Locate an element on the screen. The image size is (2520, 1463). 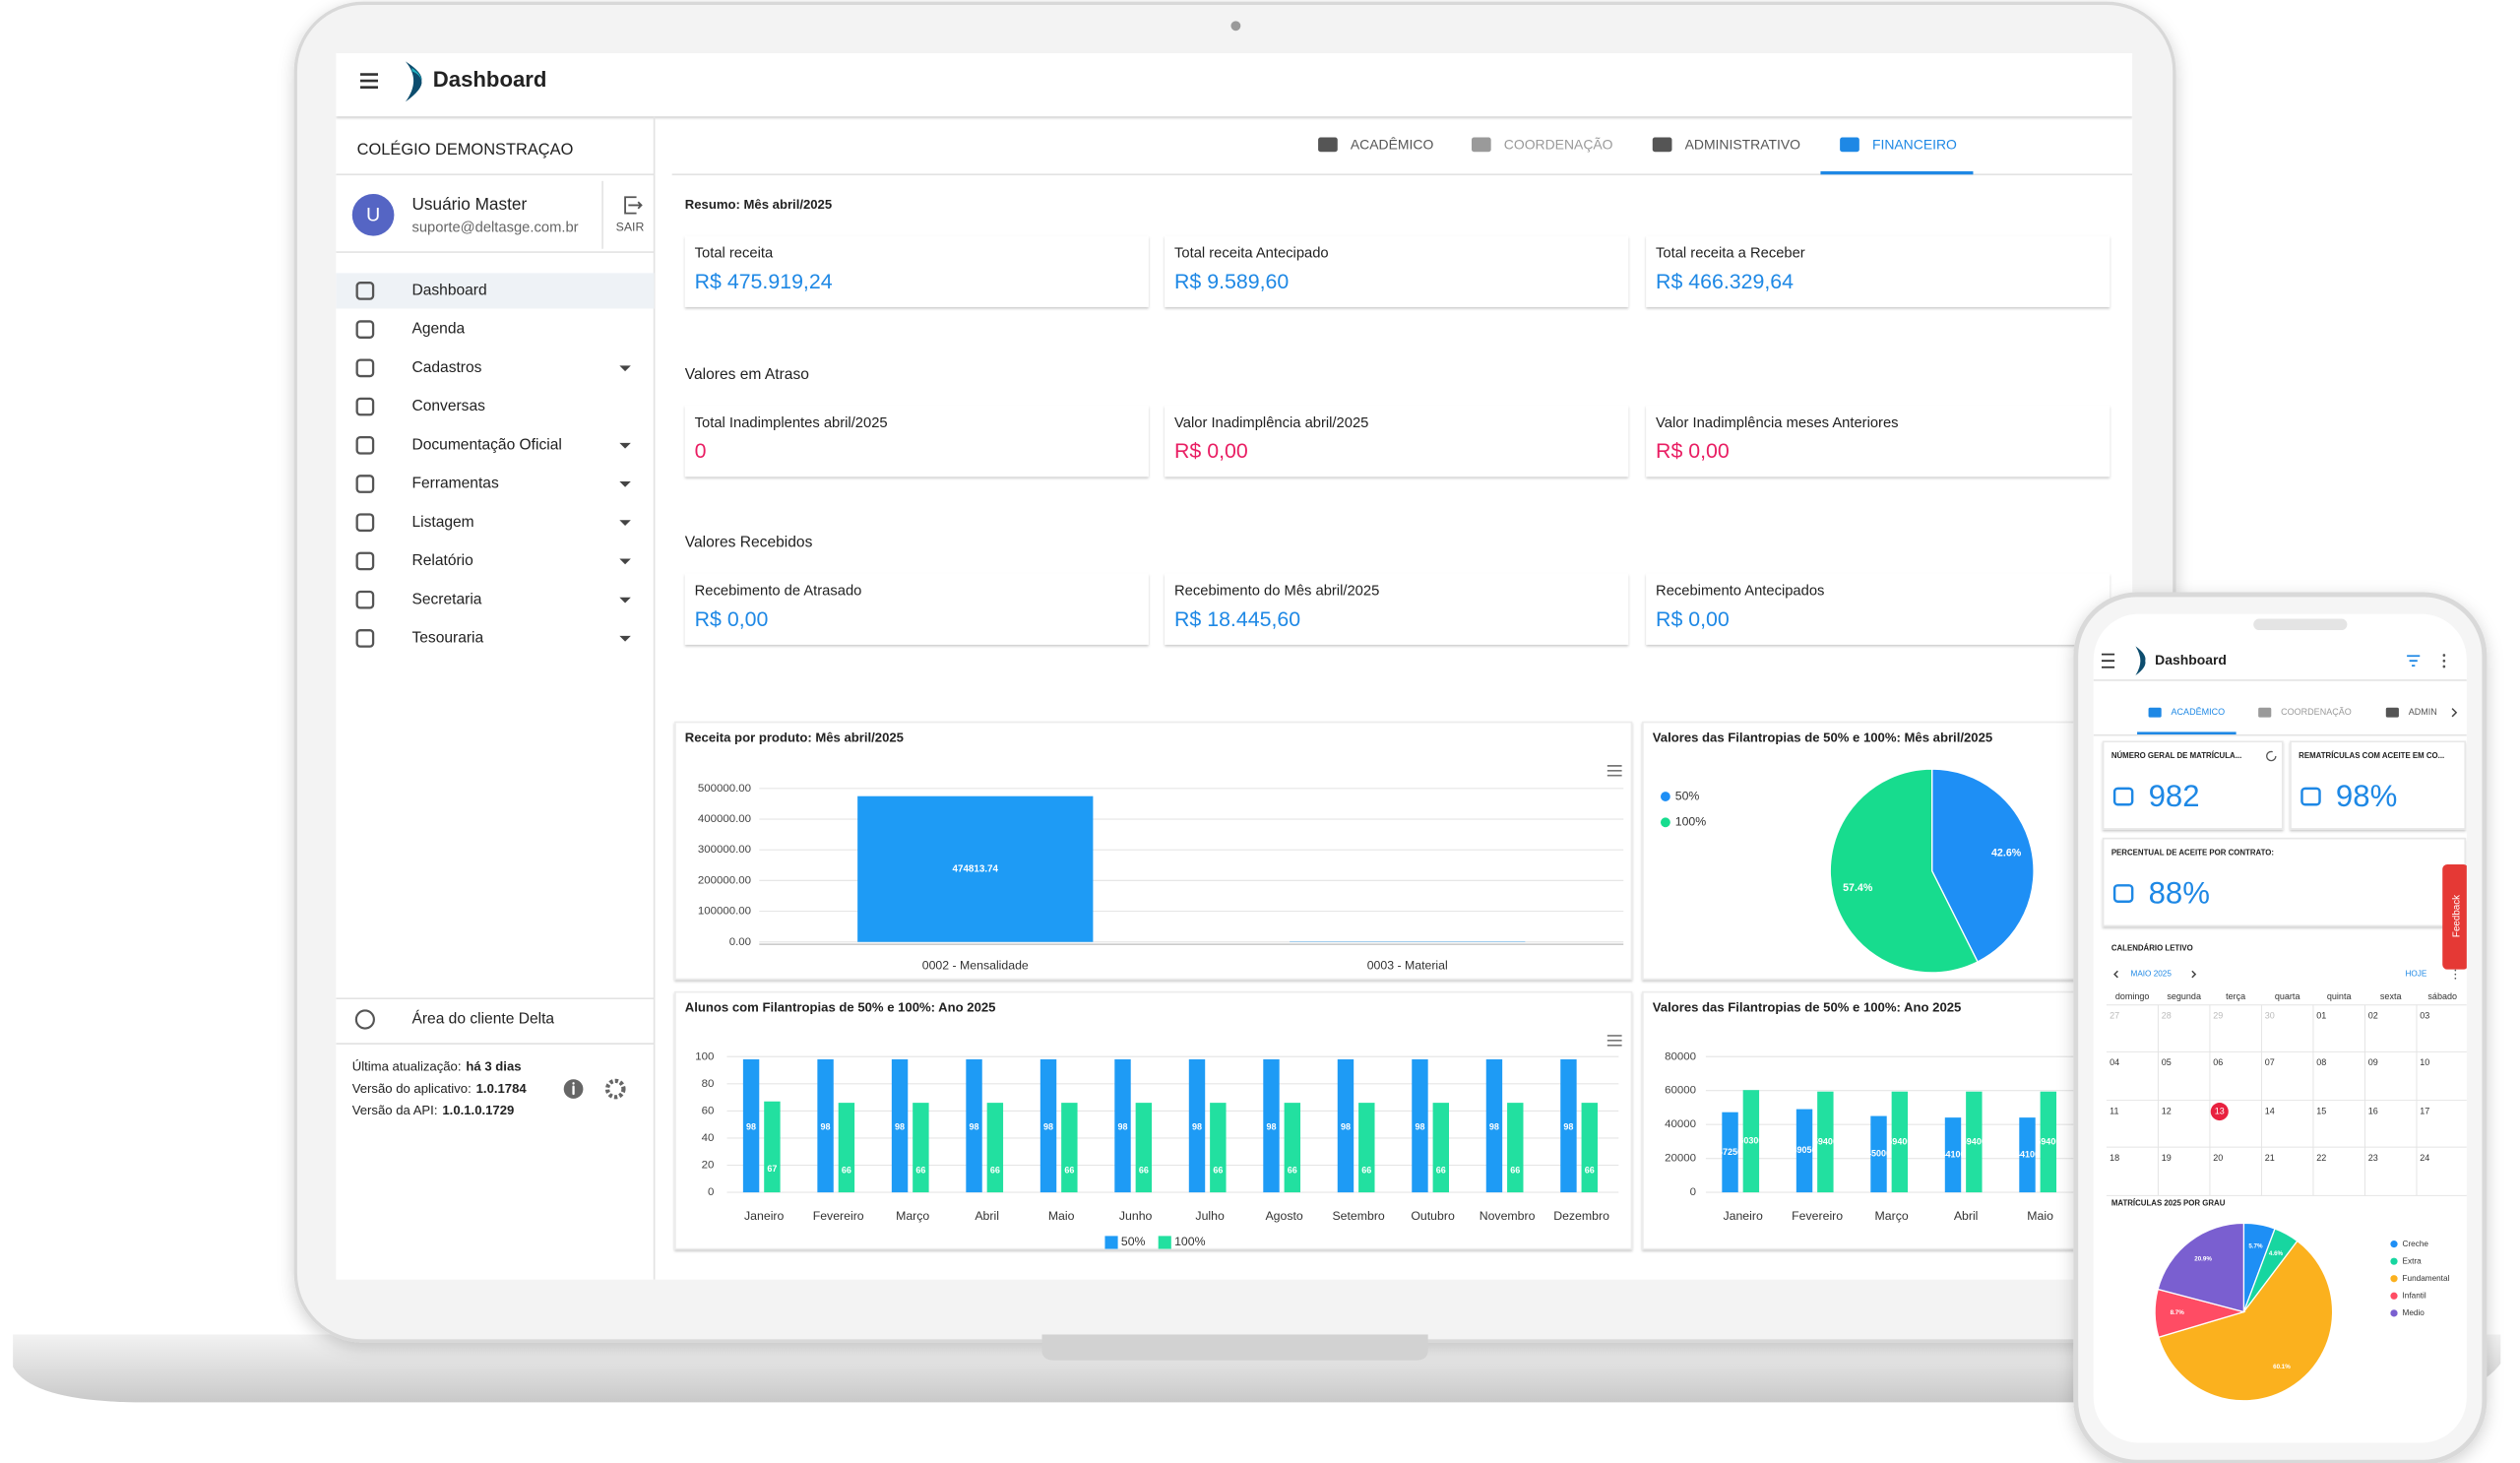
client-area: Área do cliente Delta is located at coordinates (482, 1018).